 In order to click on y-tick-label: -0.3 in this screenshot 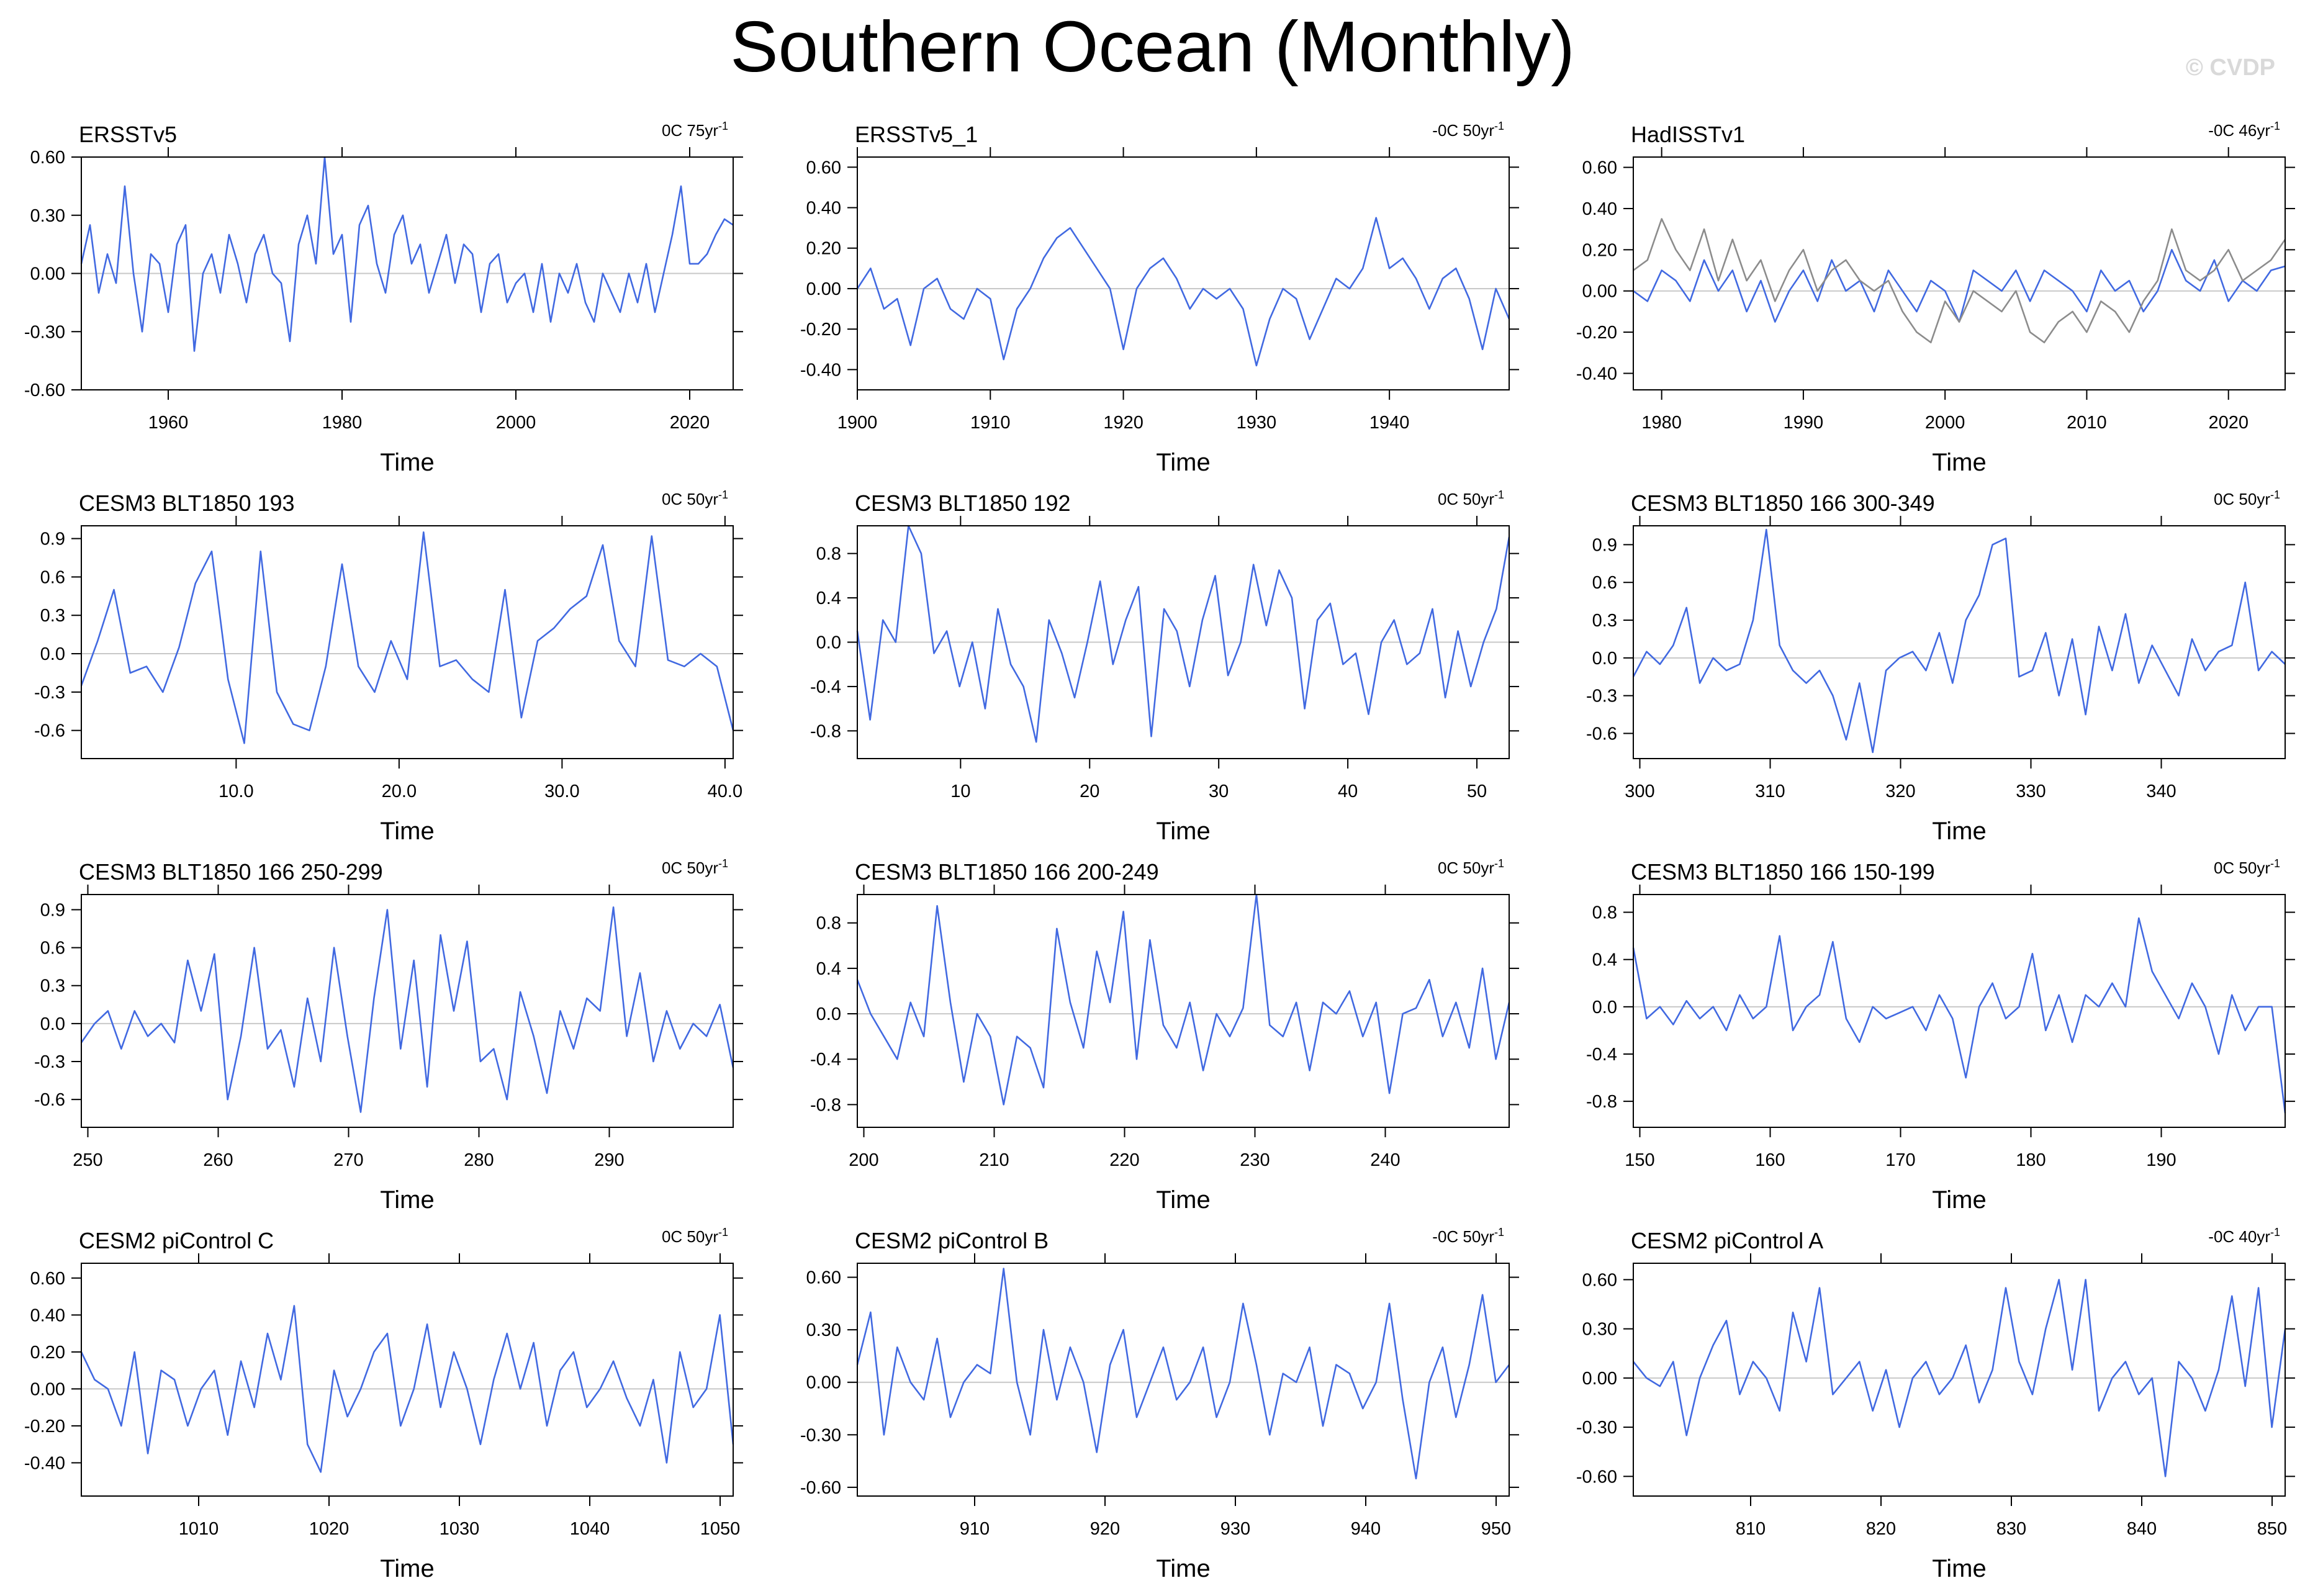, I will do `click(49, 693)`.